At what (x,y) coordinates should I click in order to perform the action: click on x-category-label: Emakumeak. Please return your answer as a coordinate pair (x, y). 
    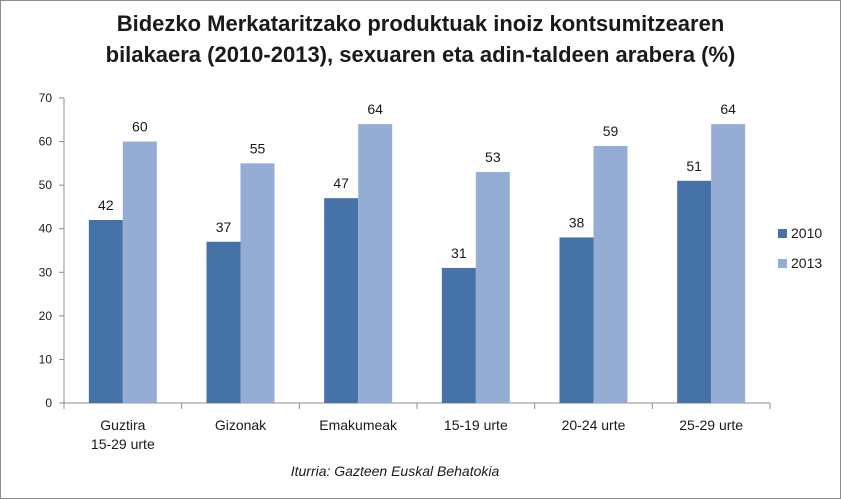
    Looking at the image, I should click on (358, 425).